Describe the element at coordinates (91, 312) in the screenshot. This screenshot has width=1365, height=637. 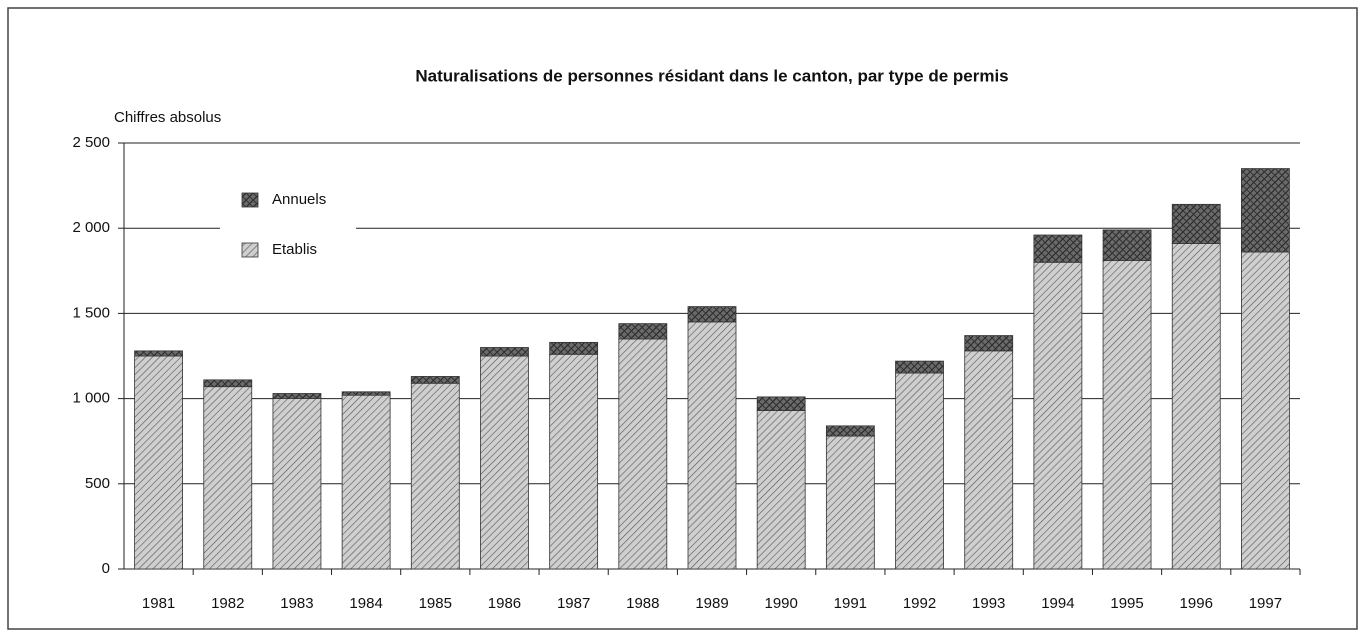
I see `y-tick-label: 1 500` at that location.